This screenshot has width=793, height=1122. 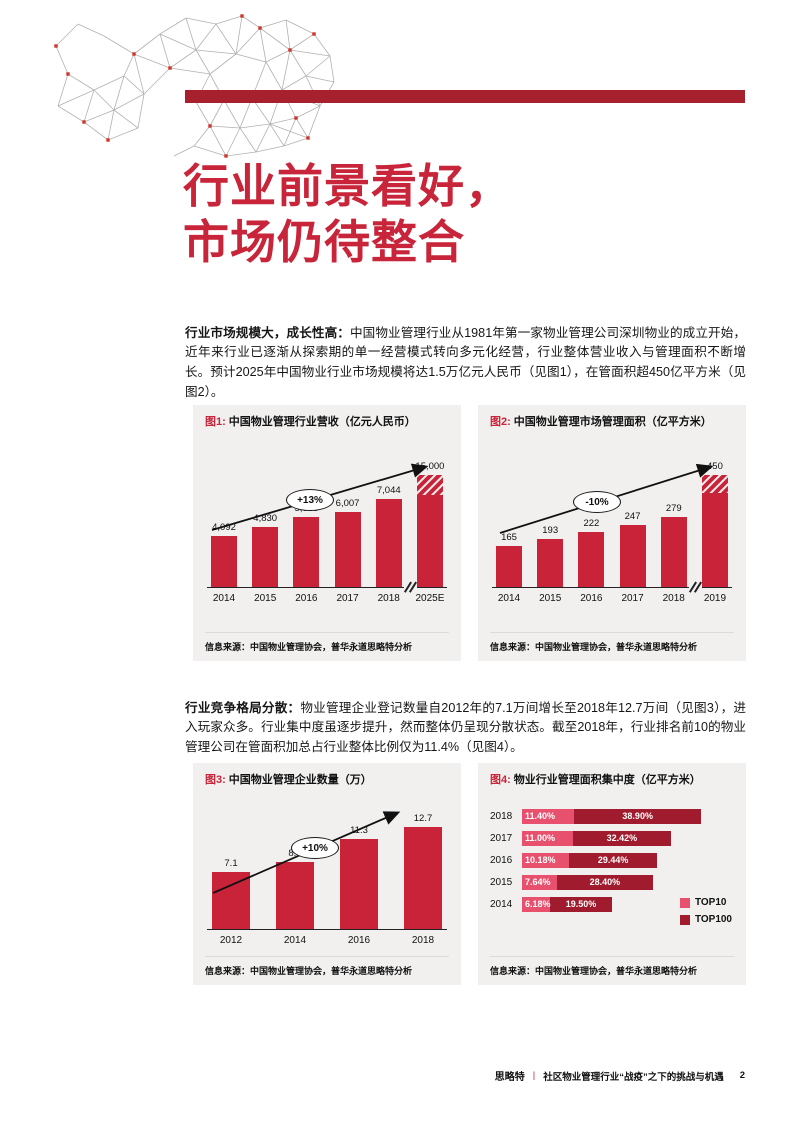 I want to click on footer-doc-title: 社区物业管理行业“战疫”之下的挑战与机遇, so click(x=633, y=1077).